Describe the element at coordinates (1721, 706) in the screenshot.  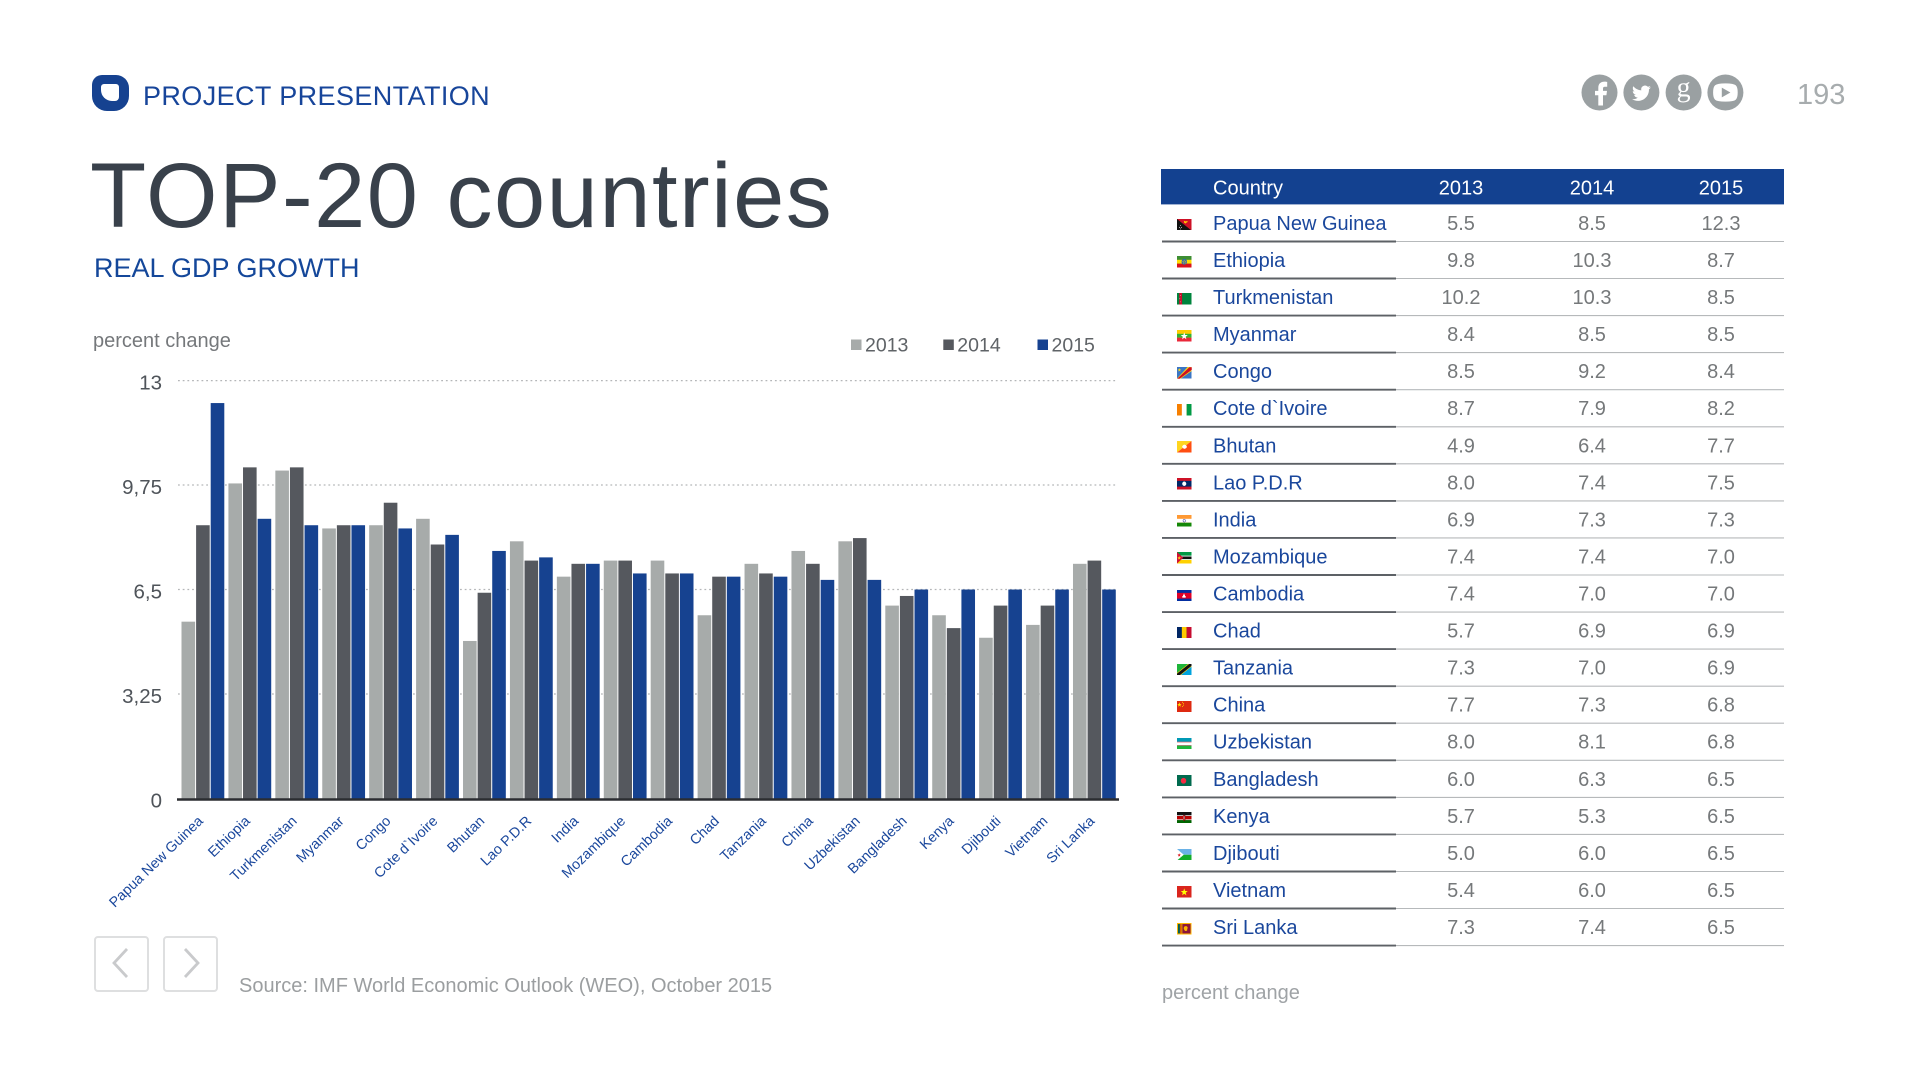
I see `svg-text: 6.8` at that location.